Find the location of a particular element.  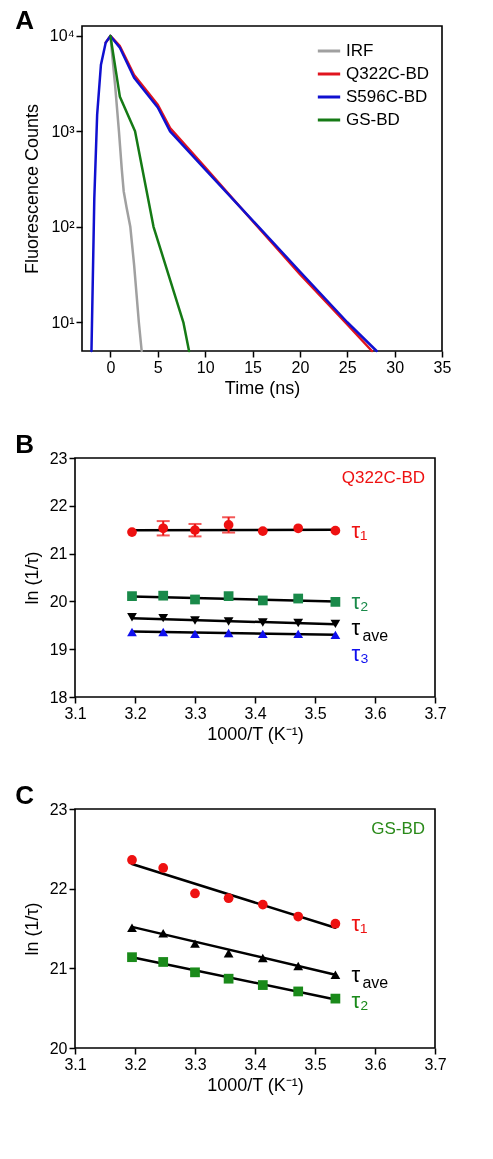

y-axis-title: Fluorescence Counts is located at coordinates (31, 189).